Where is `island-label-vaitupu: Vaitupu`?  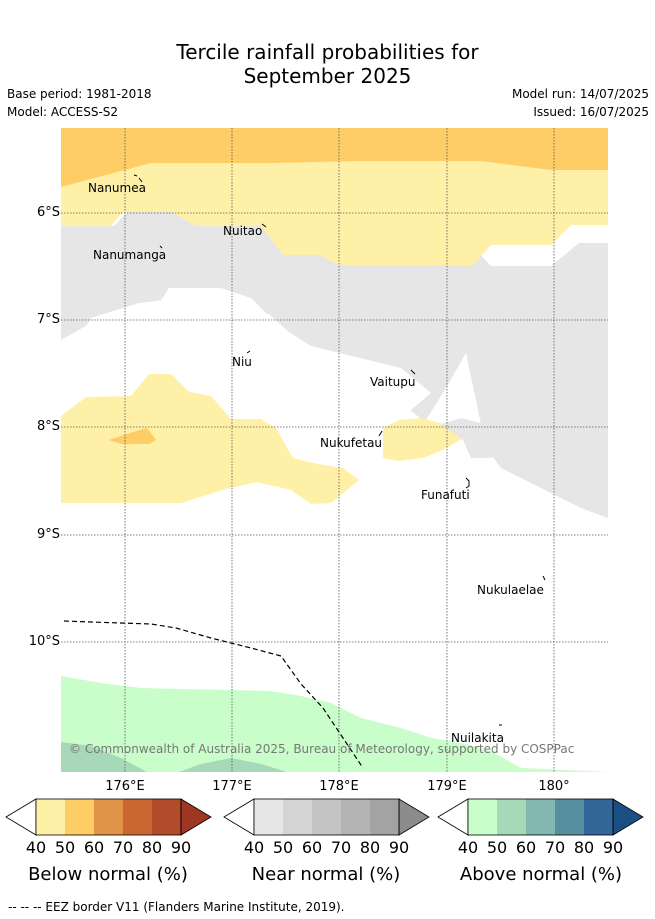
island-label-vaitupu: Vaitupu is located at coordinates (393, 382).